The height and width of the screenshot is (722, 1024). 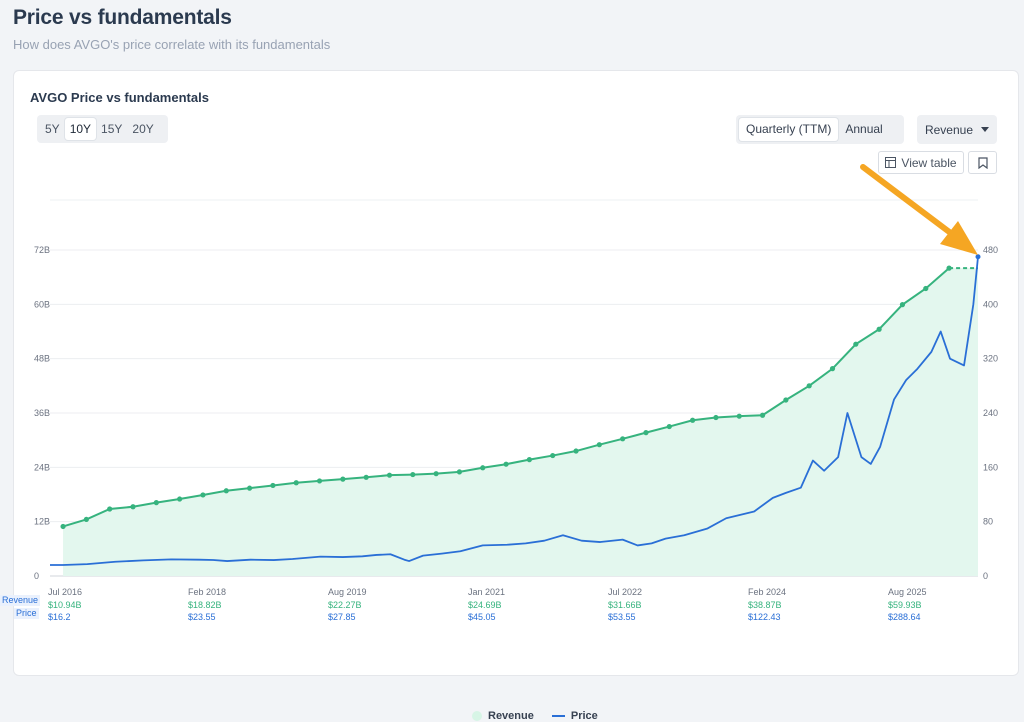 I want to click on price-value-label: $288.64, so click(x=904, y=617).